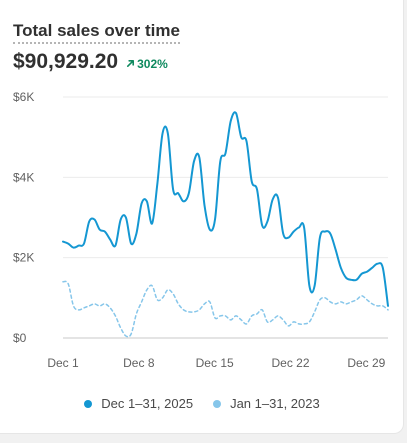  What do you see at coordinates (290, 363) in the screenshot?
I see `x-tick-label: Dec 22` at bounding box center [290, 363].